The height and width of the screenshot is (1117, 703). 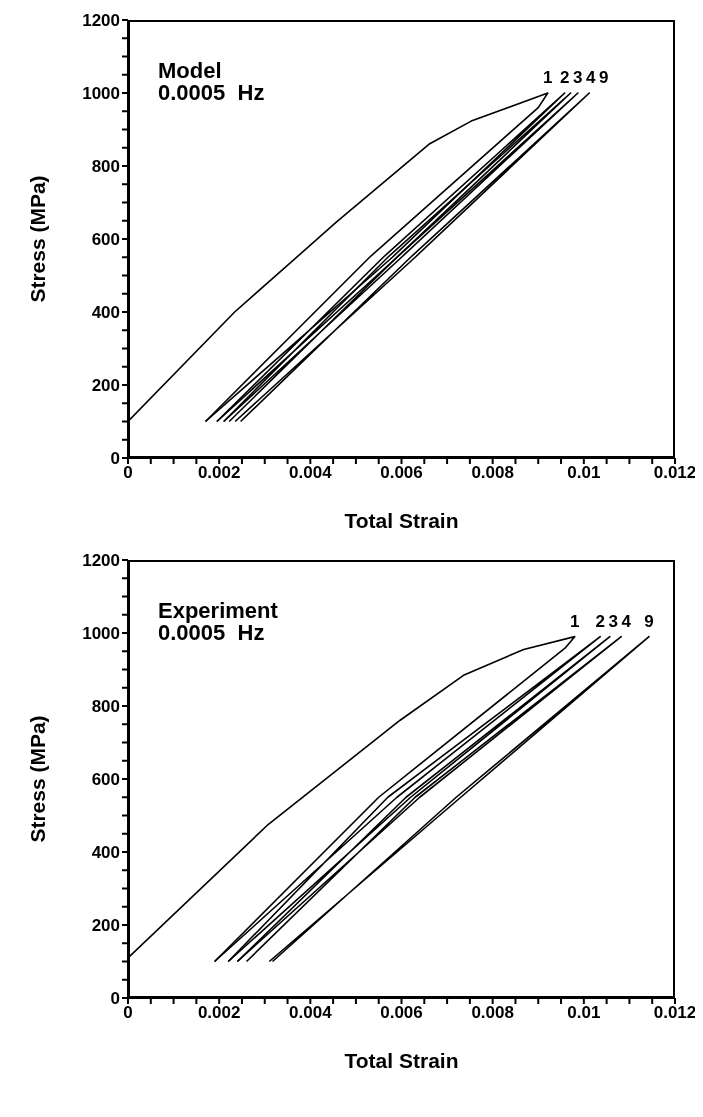 I want to click on text: Experiment, so click(x=218, y=610).